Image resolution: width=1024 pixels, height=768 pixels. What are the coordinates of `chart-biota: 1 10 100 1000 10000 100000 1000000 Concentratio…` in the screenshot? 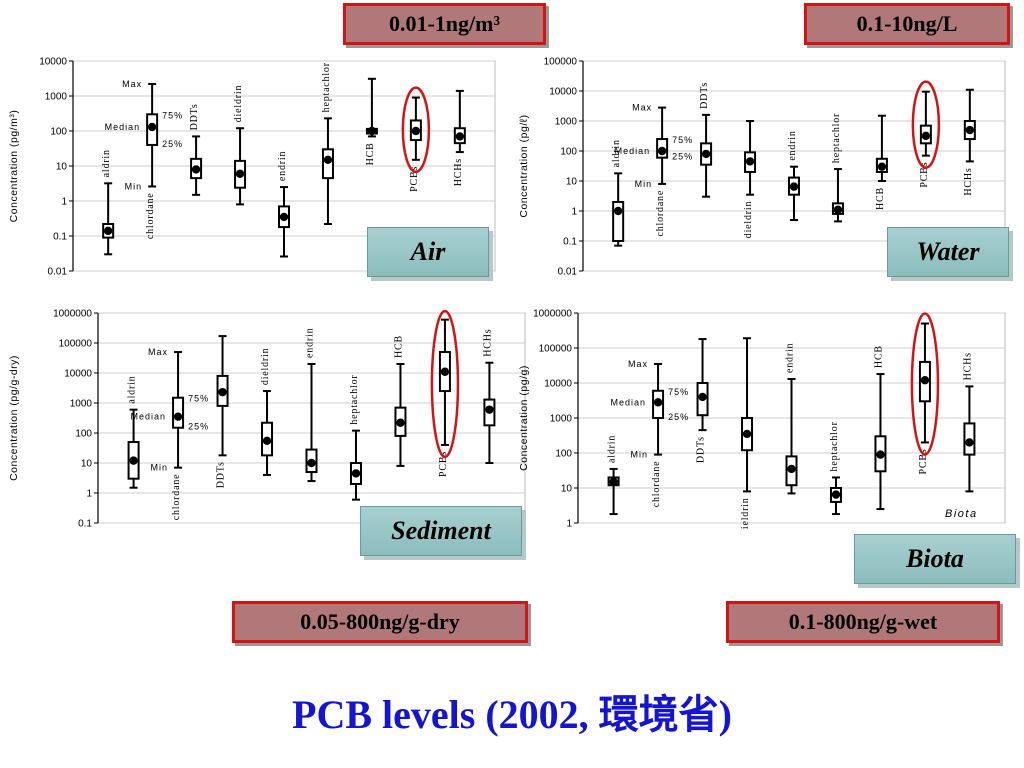 It's located at (762, 419).